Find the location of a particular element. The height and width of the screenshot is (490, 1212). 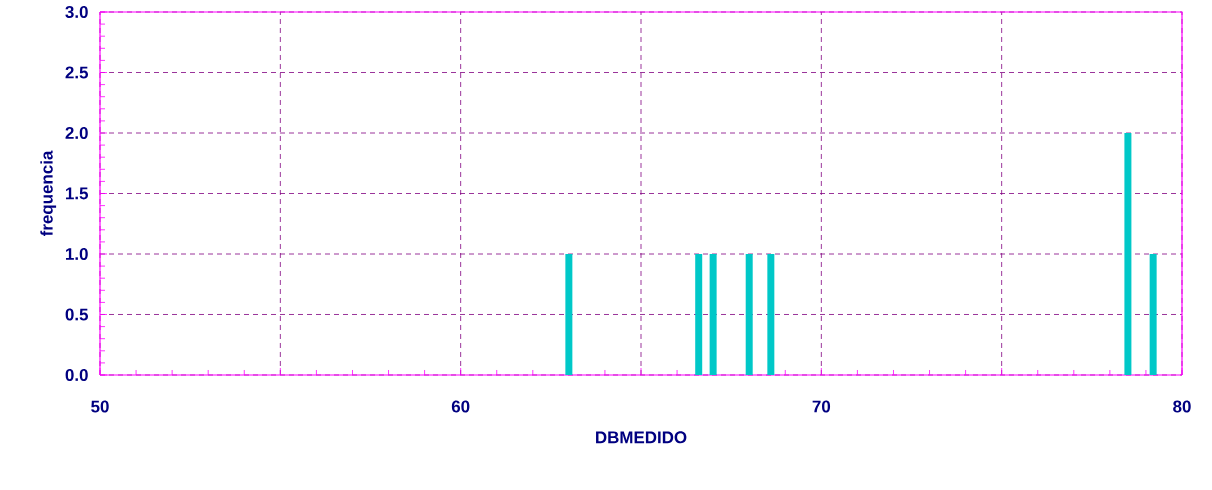

y-tick-label: 0.5 is located at coordinates (77, 314).